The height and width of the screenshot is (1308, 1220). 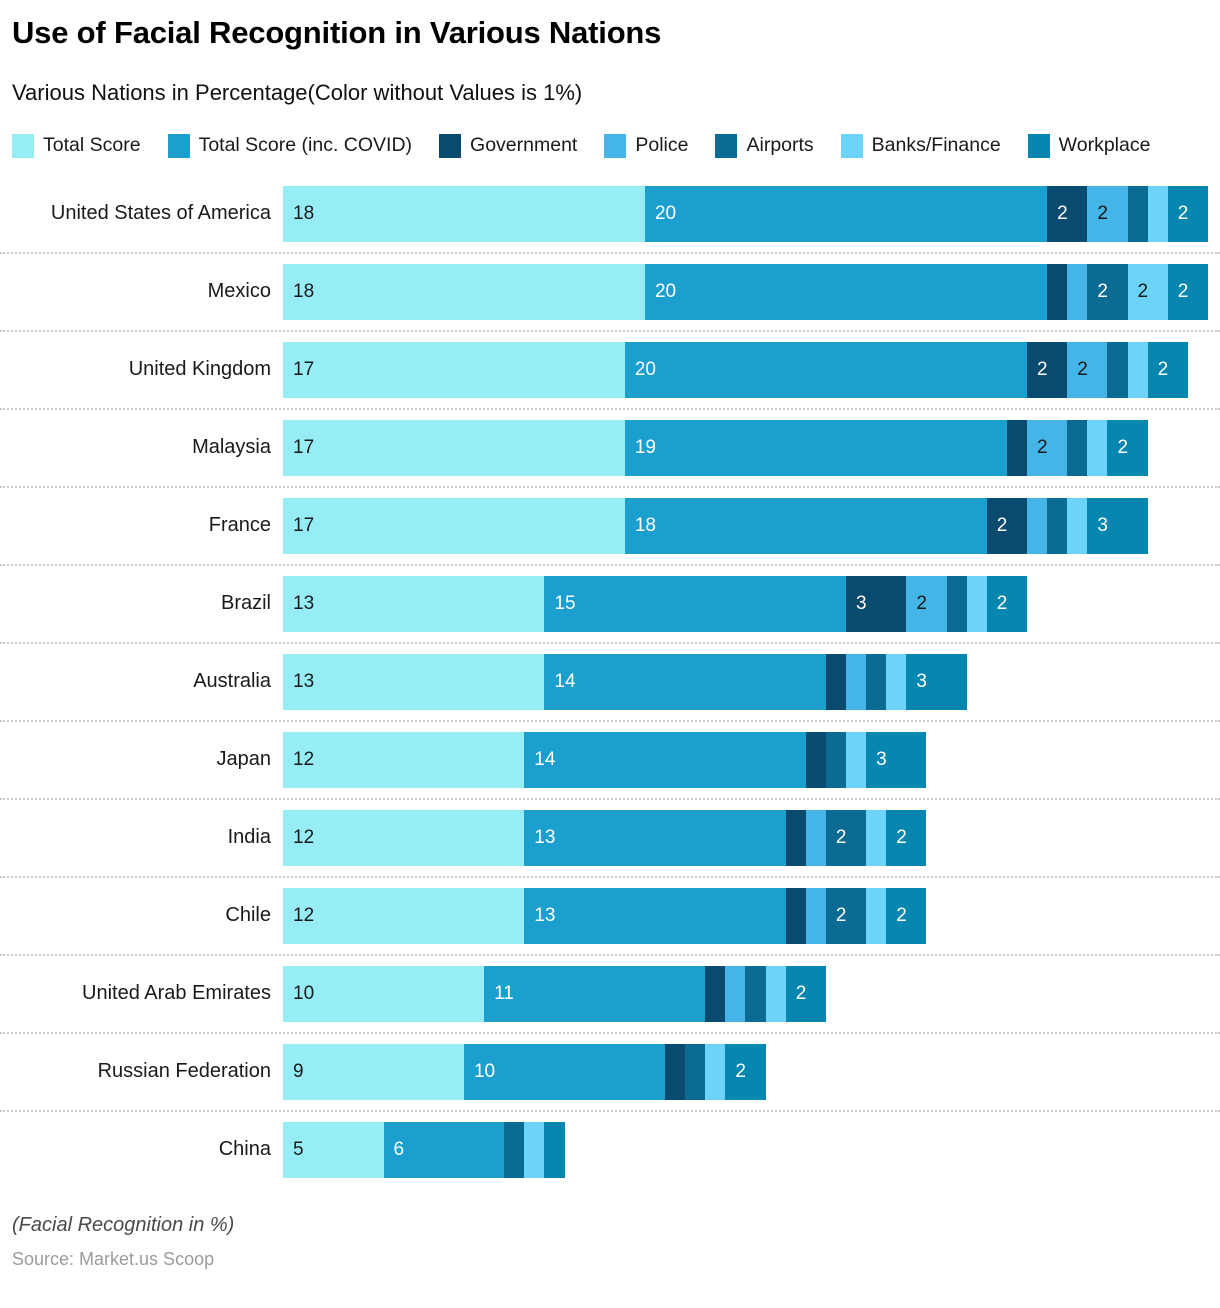 What do you see at coordinates (298, 1071) in the screenshot?
I see `segment-value-label: 9` at bounding box center [298, 1071].